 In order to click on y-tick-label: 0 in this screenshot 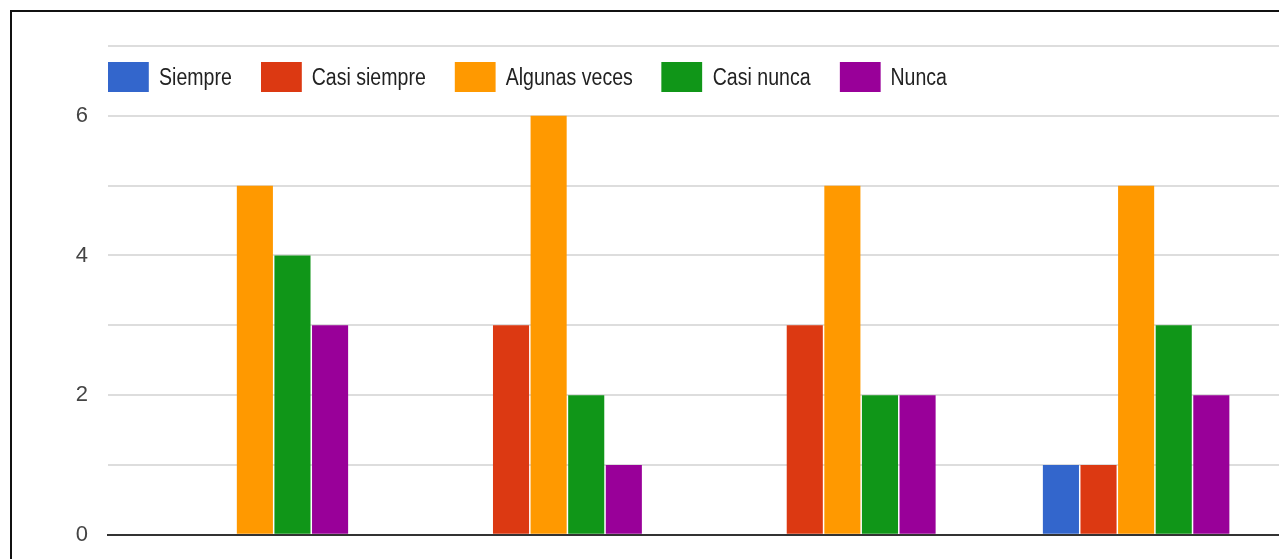, I will do `click(81, 533)`.